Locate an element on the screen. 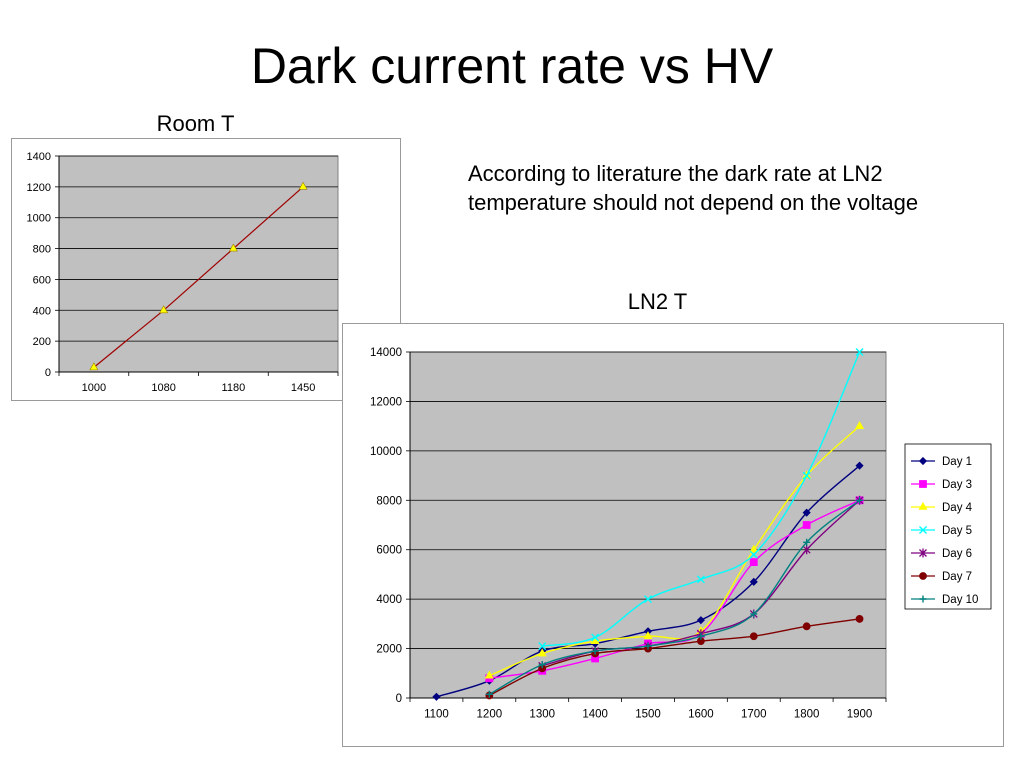  x-tick-label: 1300 is located at coordinates (542, 715).